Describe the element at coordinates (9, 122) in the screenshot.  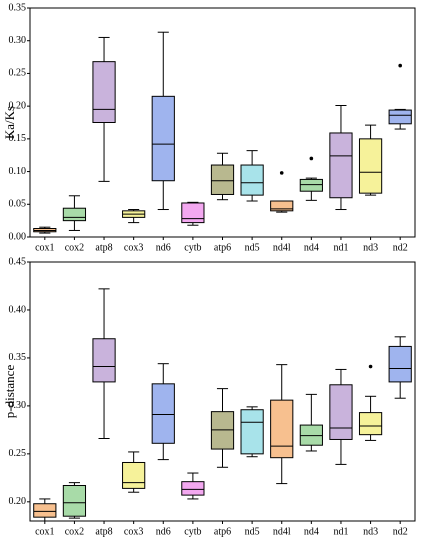
I see `y-axis-label: Ka/Ks` at that location.